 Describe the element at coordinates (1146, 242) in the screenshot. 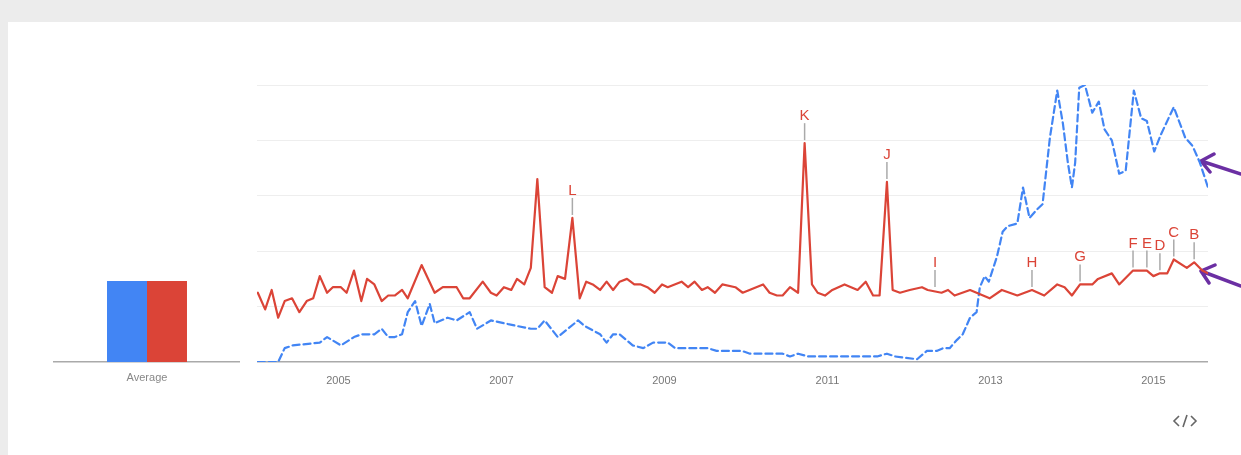

I see `annotation: E` at that location.